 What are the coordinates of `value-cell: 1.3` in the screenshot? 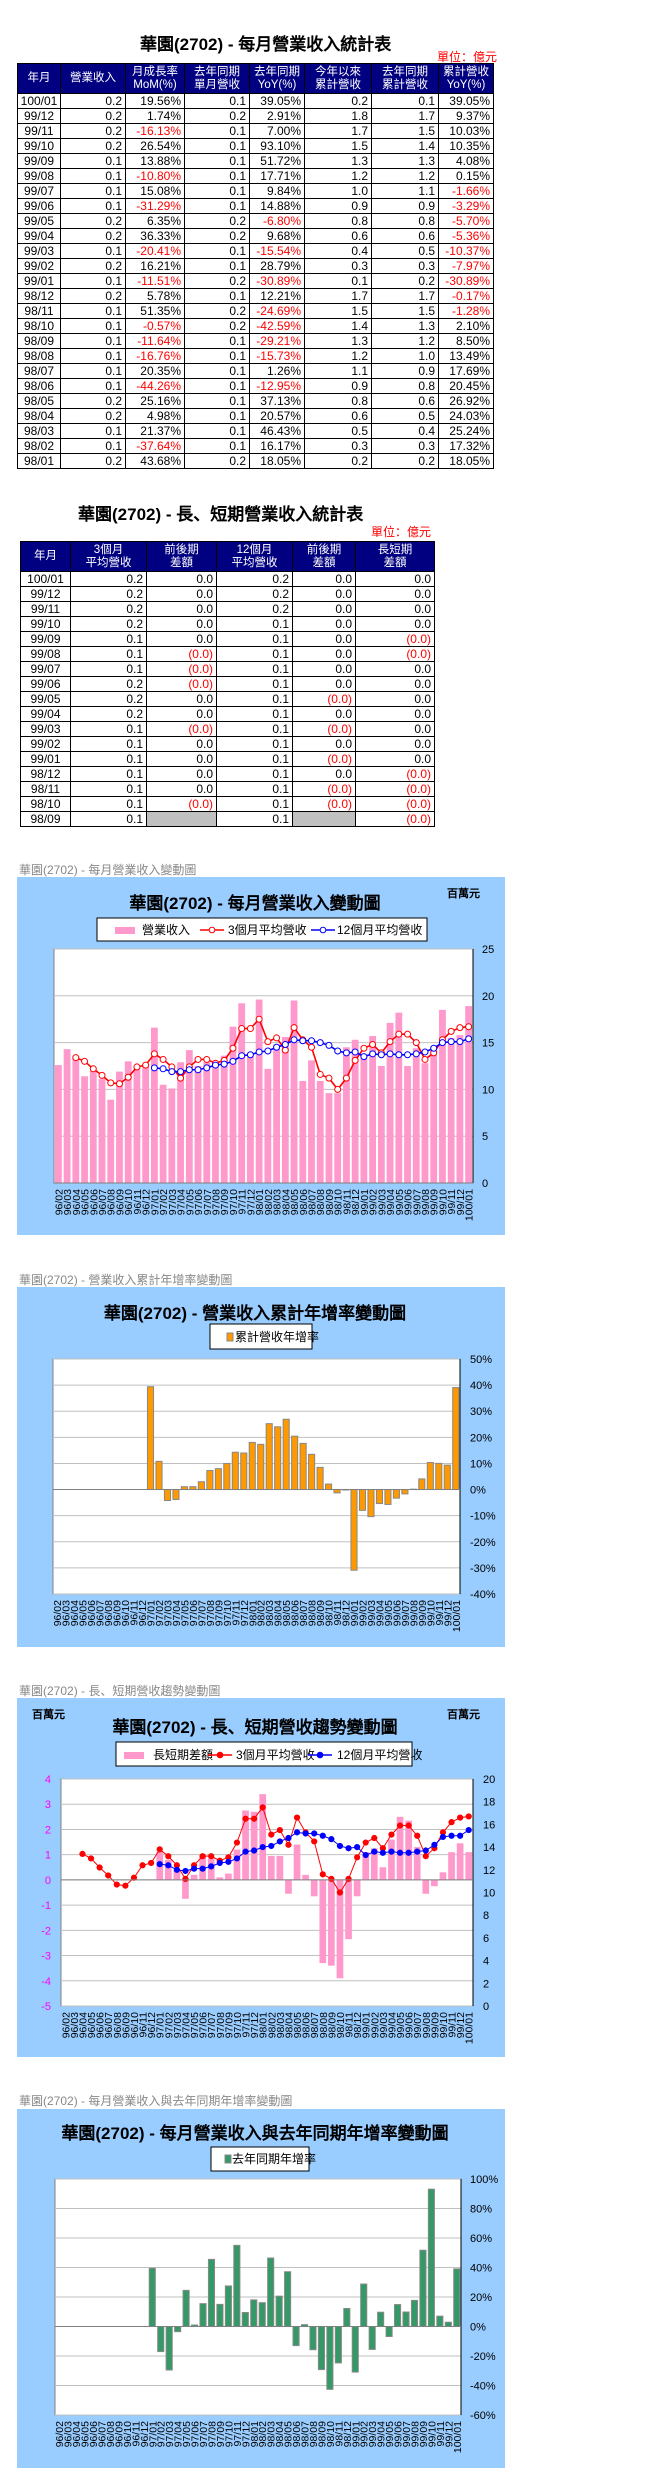 It's located at (405, 326).